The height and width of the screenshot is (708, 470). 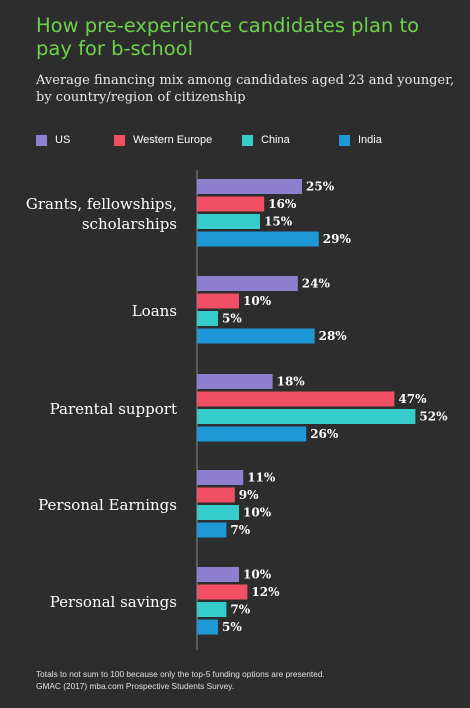 What do you see at coordinates (113, 602) in the screenshot?
I see `category-label: Personal savings` at bounding box center [113, 602].